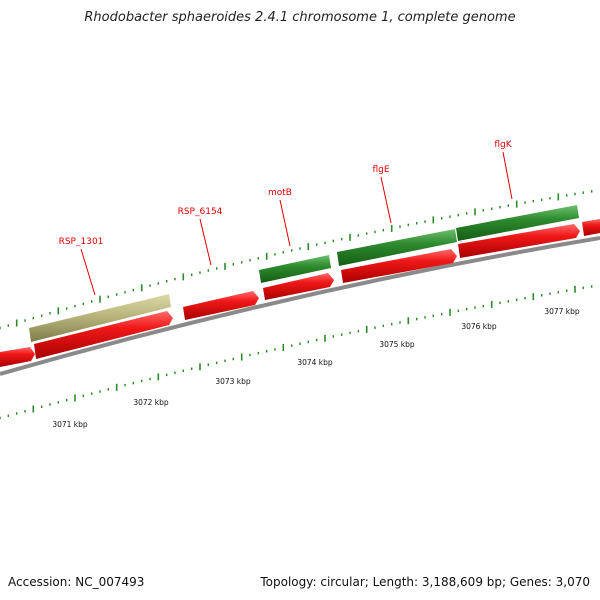  I want to click on scale-label: 3072 kbp, so click(151, 402).